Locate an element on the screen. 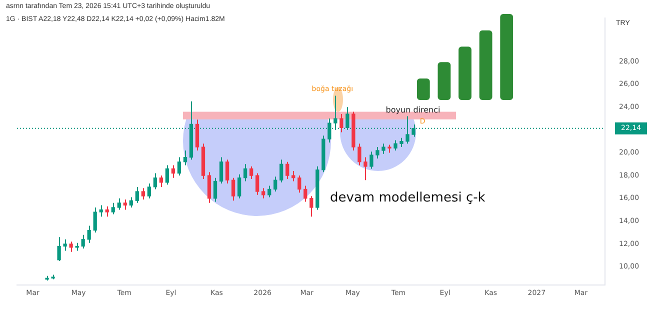  band-label: boyun direnci is located at coordinates (413, 110).